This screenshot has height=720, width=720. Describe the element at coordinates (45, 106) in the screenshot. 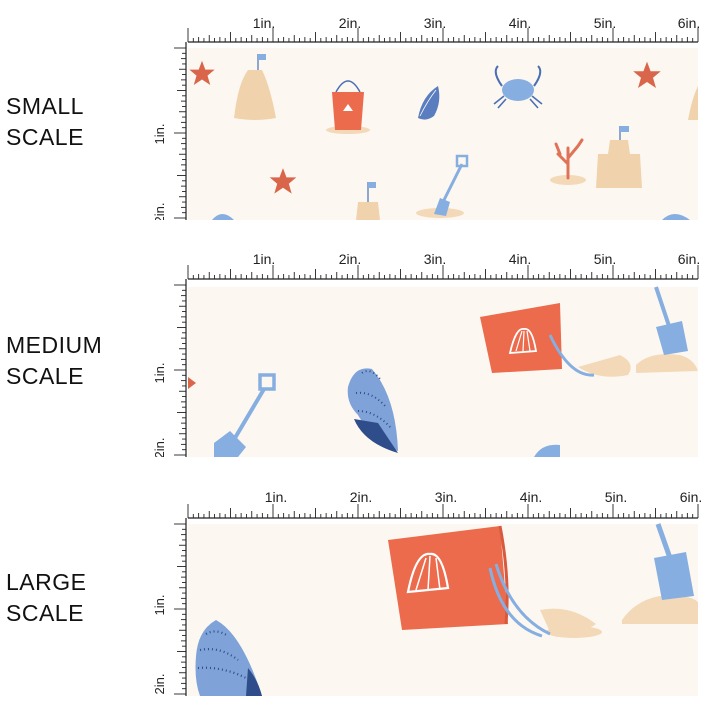

I see `label-line-1: SMALL` at that location.